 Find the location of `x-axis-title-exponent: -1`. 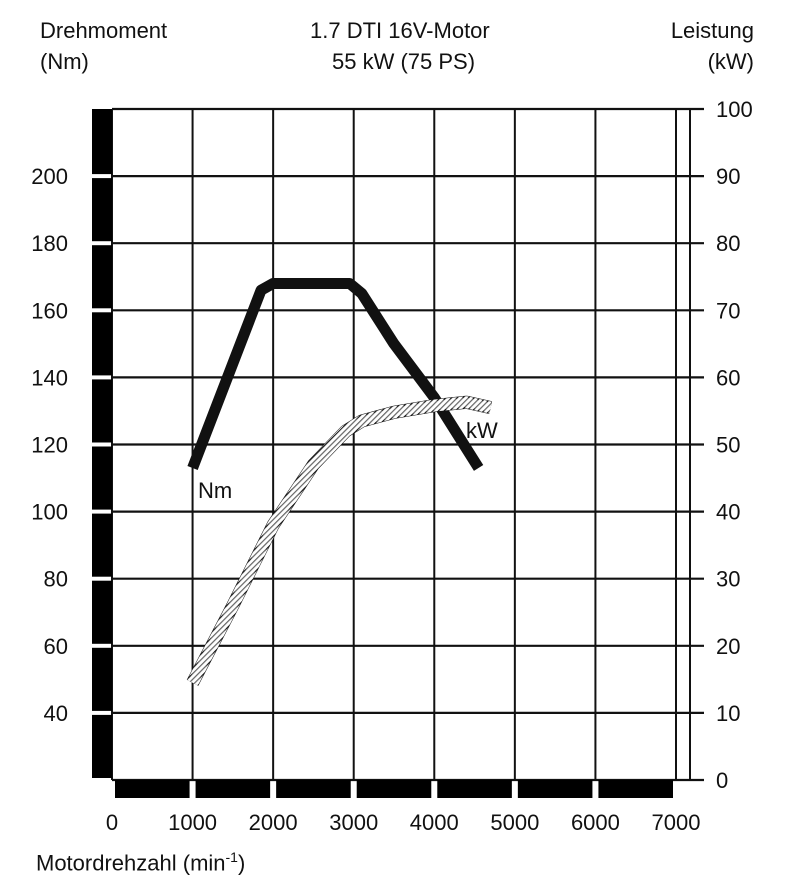

x-axis-title-exponent: -1 is located at coordinates (231, 857).